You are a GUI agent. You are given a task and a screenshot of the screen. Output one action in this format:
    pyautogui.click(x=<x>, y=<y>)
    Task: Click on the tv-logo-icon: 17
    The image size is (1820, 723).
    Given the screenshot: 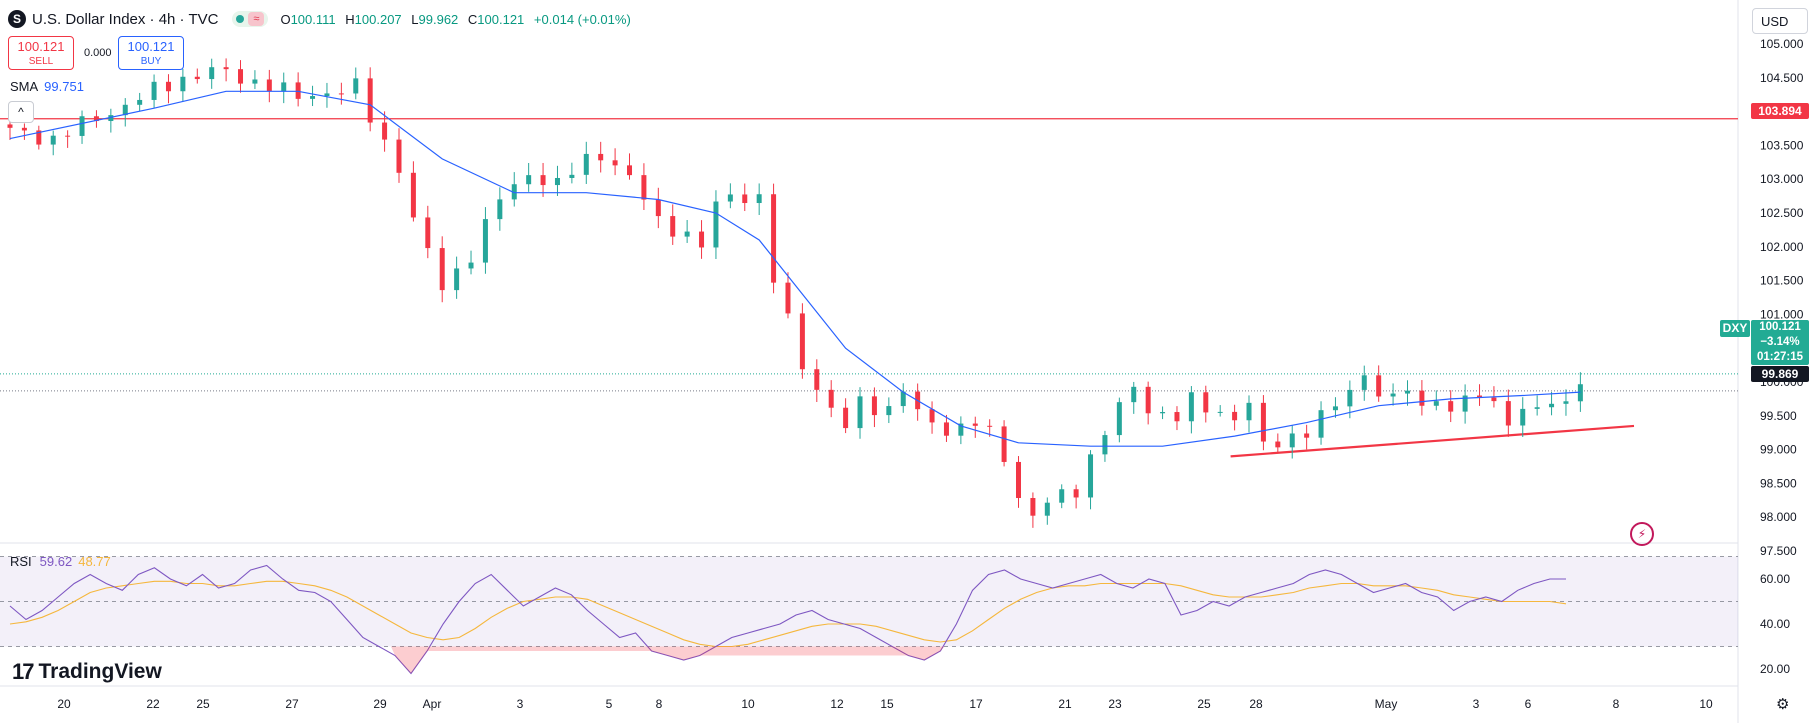 What is the action you would take?
    pyautogui.click(x=23, y=671)
    